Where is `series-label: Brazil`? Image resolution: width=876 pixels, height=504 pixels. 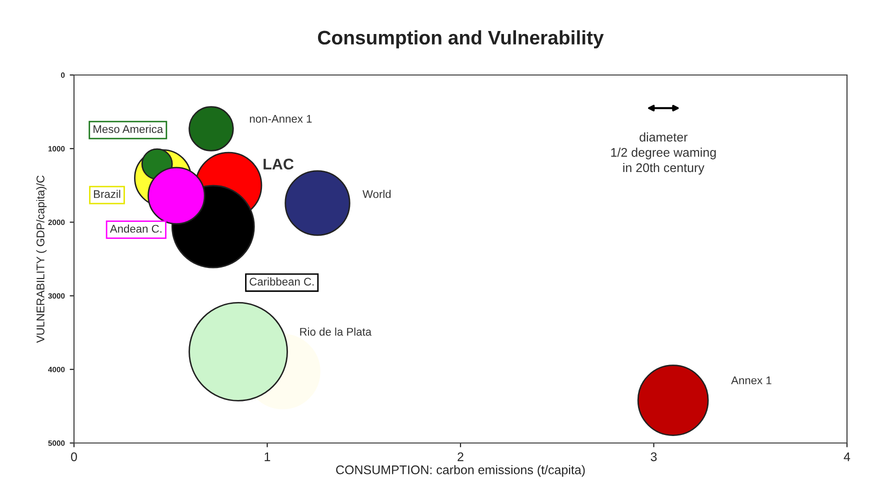 series-label: Brazil is located at coordinates (107, 194).